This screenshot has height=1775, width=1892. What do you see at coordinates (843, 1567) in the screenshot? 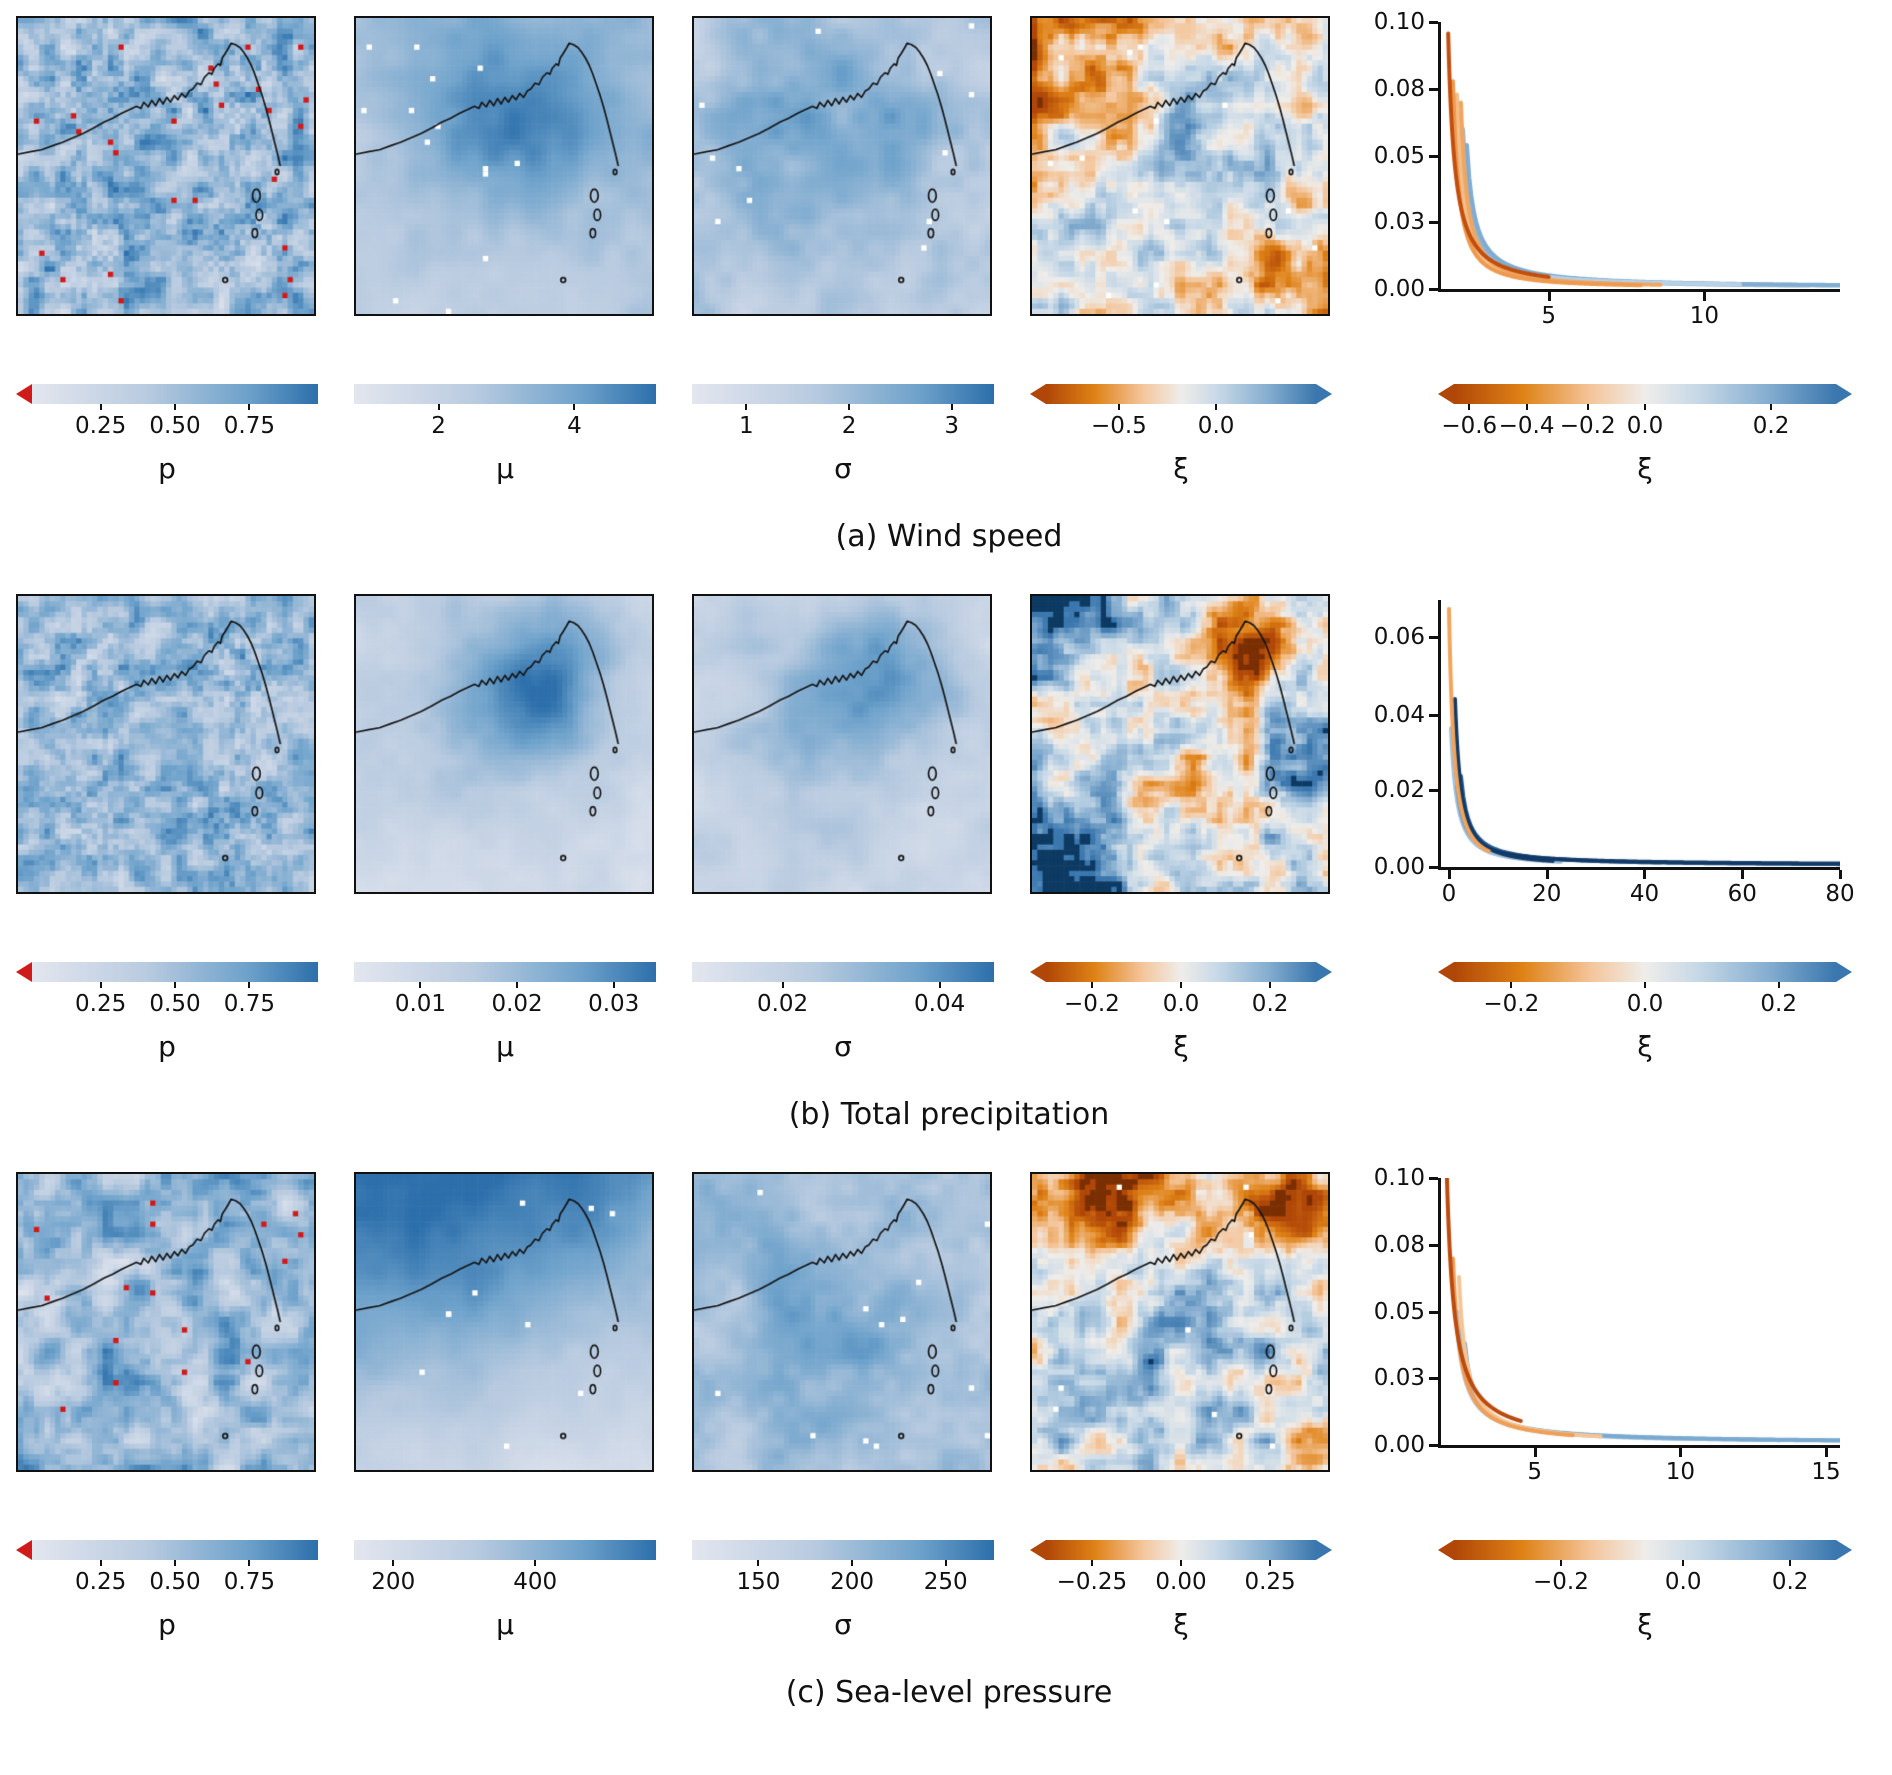
I see `colorbar-gradient: 150 200 250` at bounding box center [843, 1567].